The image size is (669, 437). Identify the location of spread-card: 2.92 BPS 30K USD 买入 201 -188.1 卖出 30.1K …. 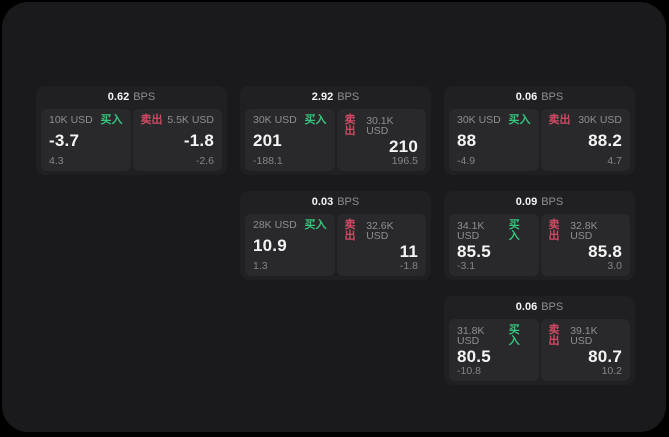
(335, 130).